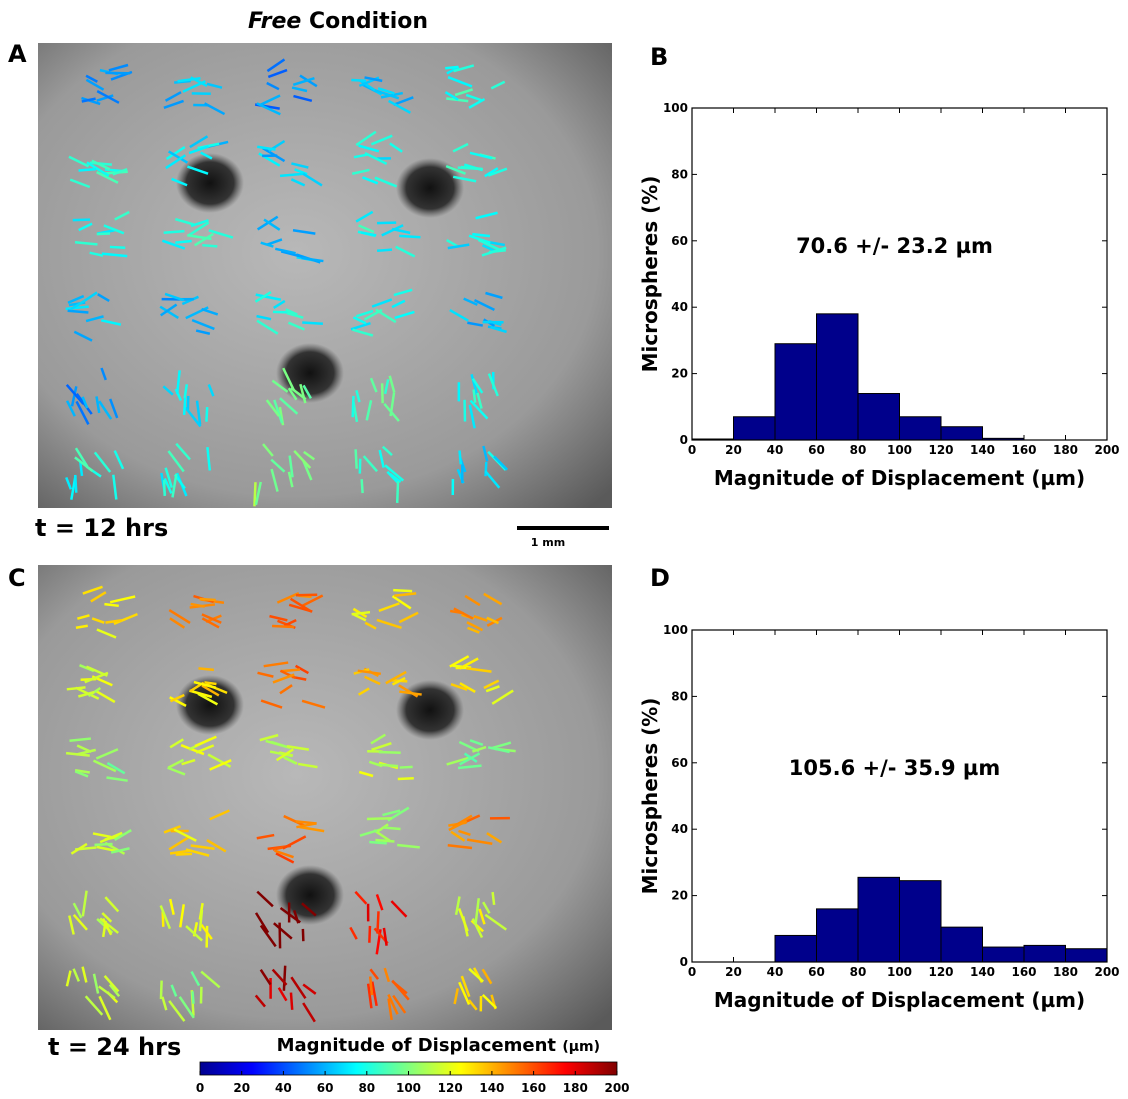 This screenshot has height=1099, width=1128. Describe the element at coordinates (450, 1088) in the screenshot. I see `colorbar-tick-label: 120` at that location.